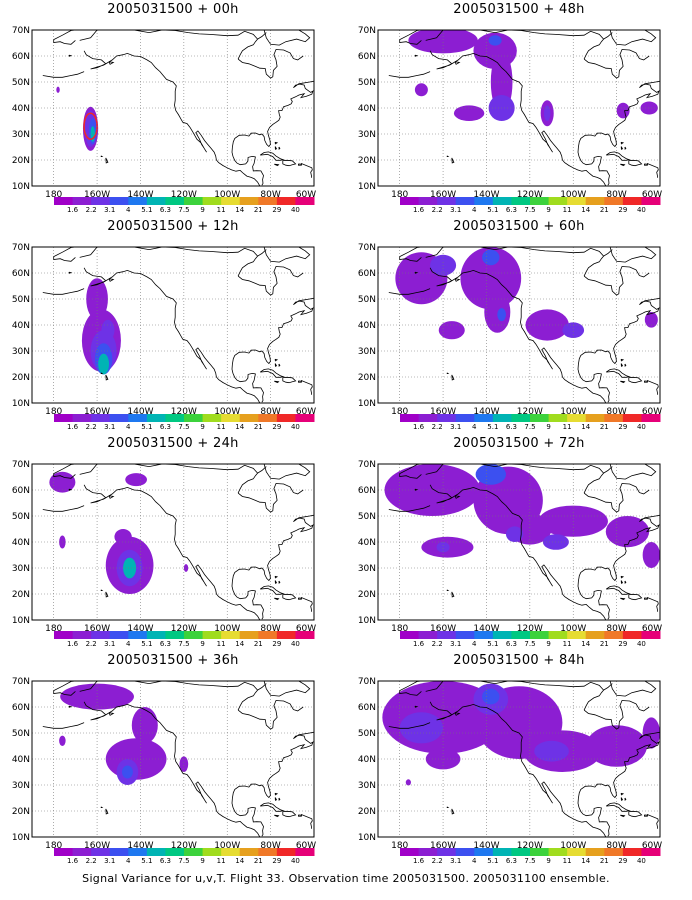 The width and height of the screenshot is (692, 900). Describe the element at coordinates (184, 629) in the screenshot. I see `lon-tick-label: 120W` at that location.